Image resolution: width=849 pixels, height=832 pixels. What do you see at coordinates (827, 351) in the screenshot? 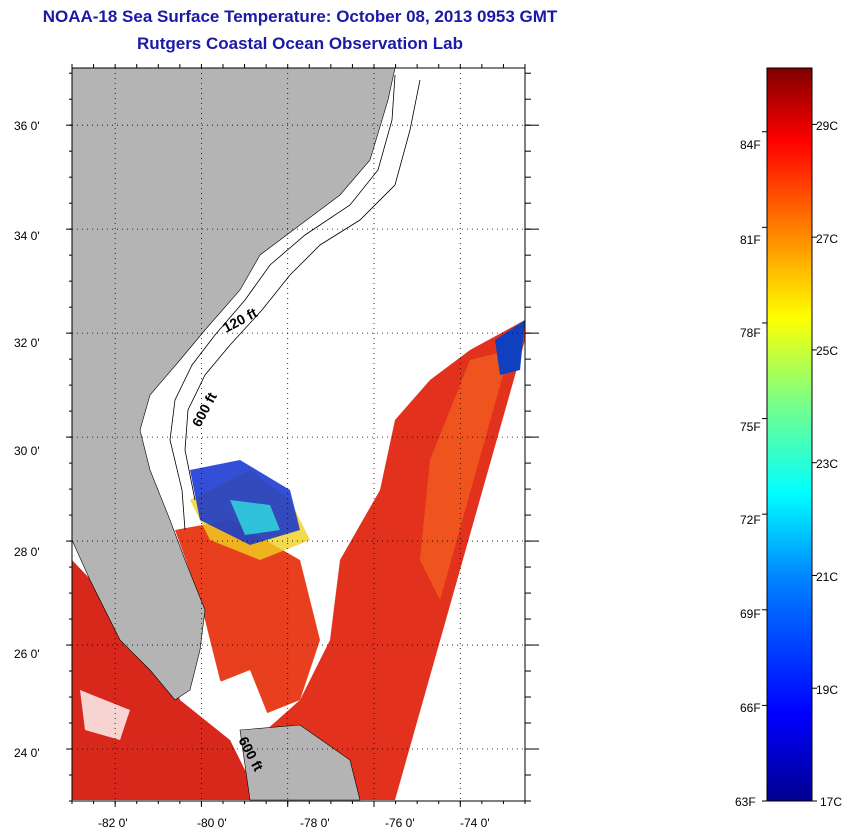
I see `colorbar-label-c: 25C` at bounding box center [827, 351].